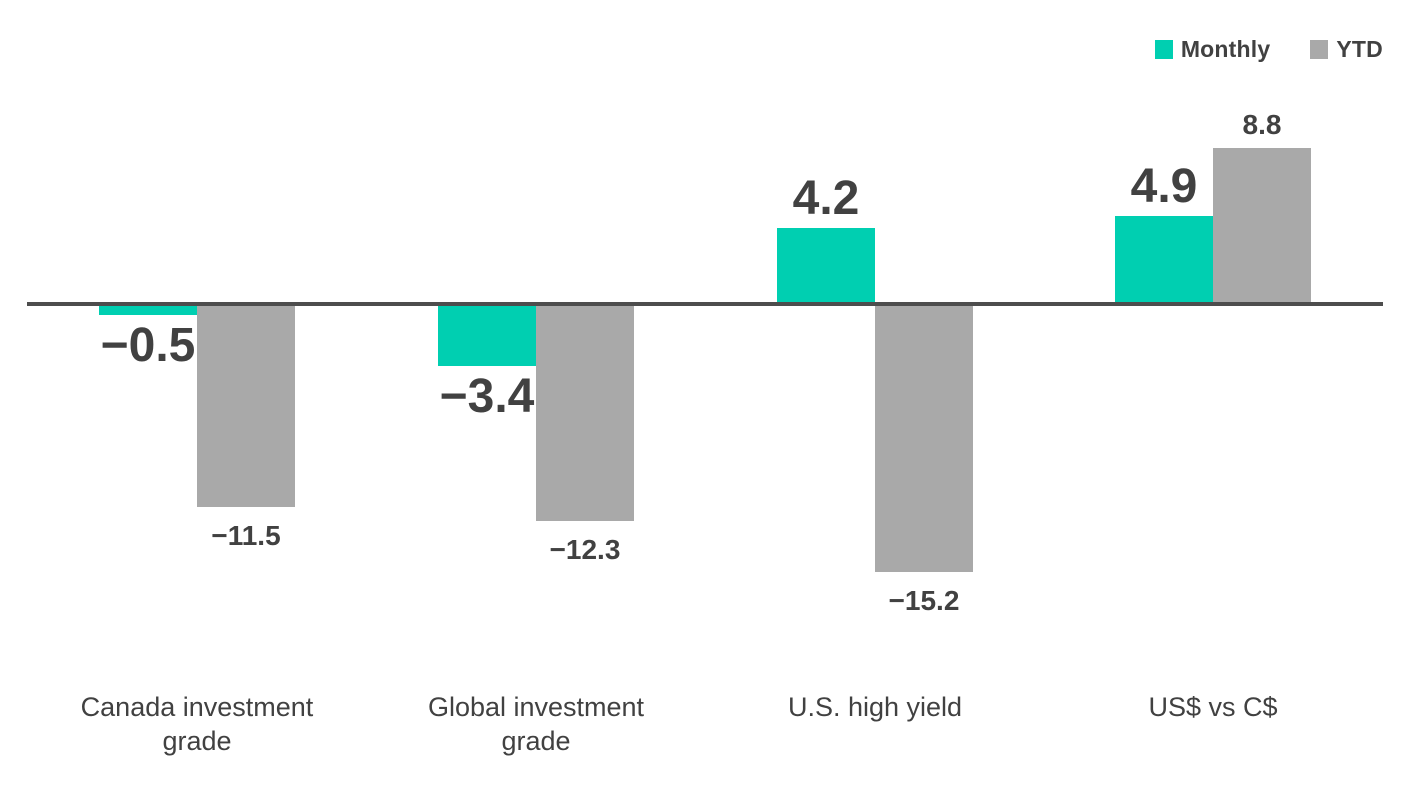 The image size is (1410, 800). I want to click on value-label-ytd-1: −12.3, so click(585, 549).